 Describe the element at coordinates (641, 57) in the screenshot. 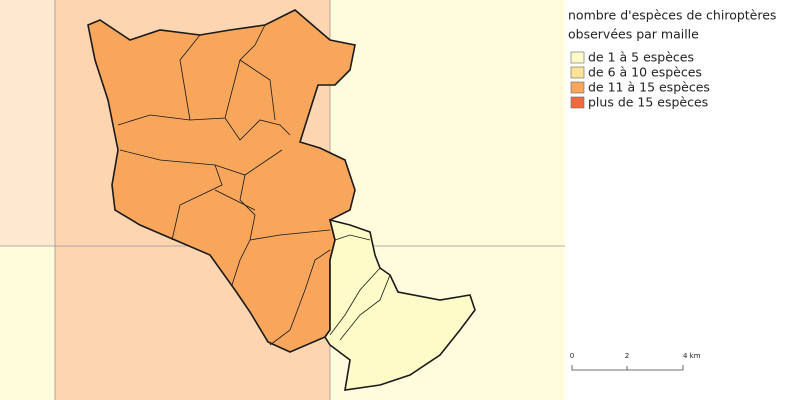

I see `legend-label: de 1 à 5 espèces` at that location.